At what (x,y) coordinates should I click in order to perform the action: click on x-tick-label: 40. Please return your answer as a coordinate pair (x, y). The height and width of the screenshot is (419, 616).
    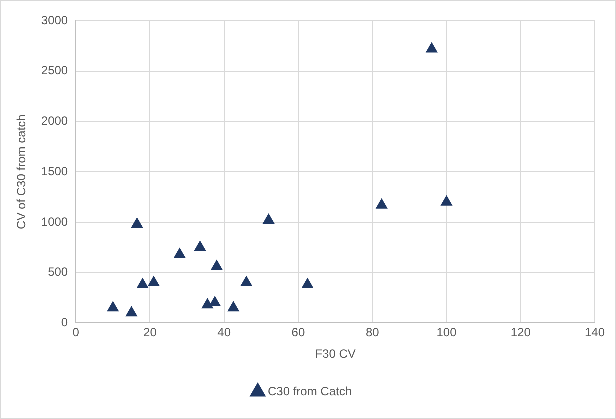
    Looking at the image, I should click on (225, 333).